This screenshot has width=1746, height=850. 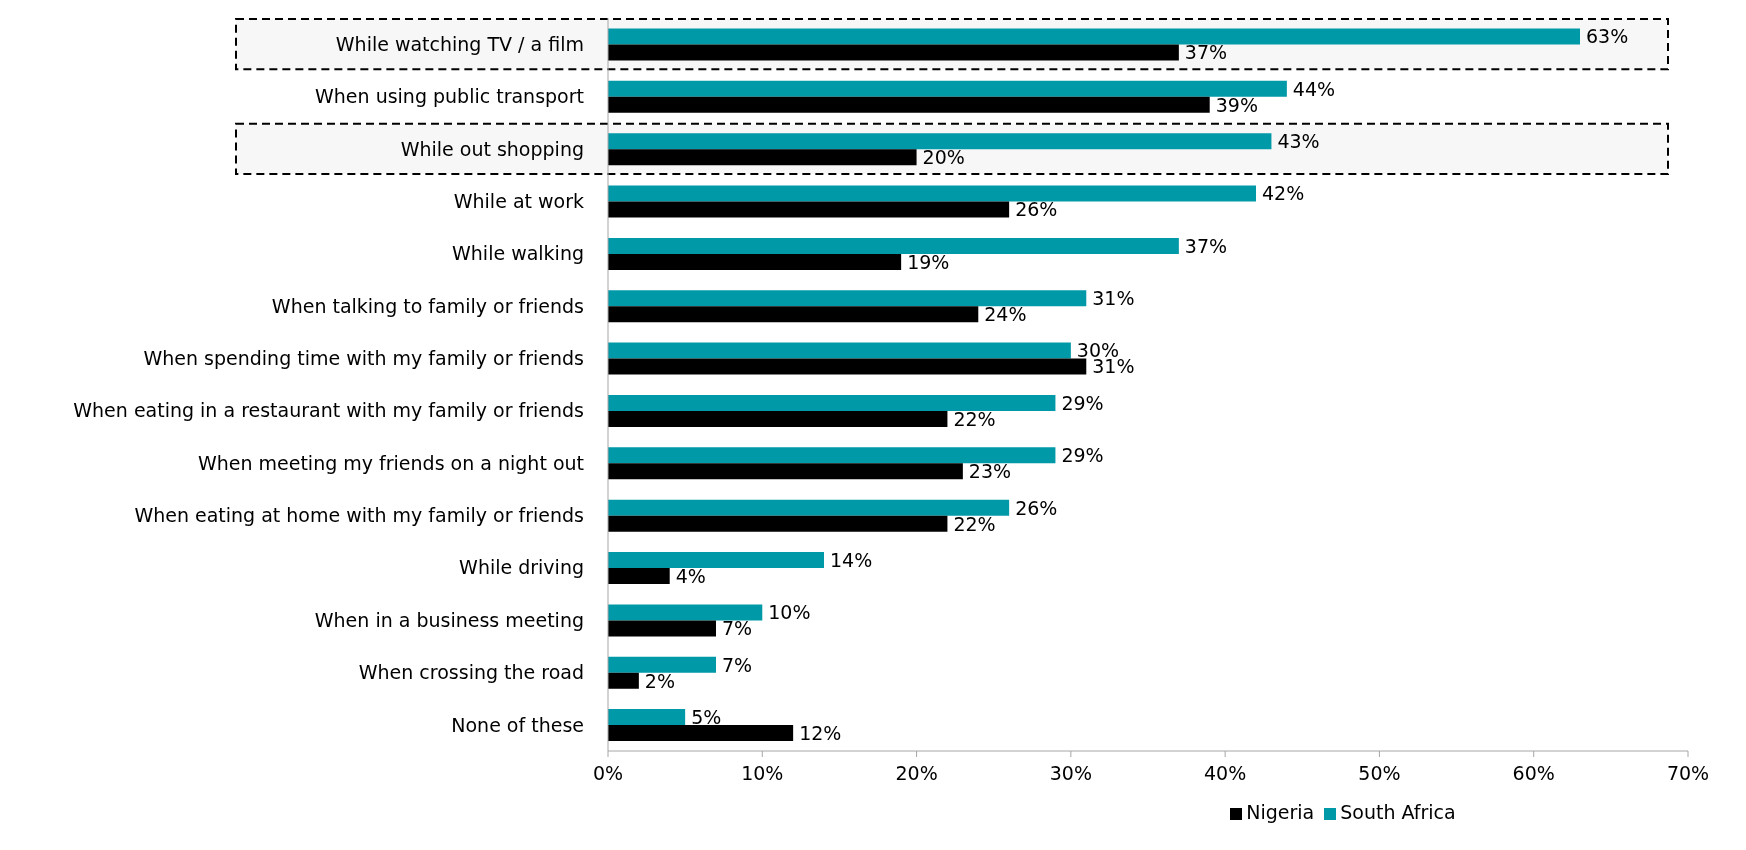 I want to click on x-tick-label: 50%, so click(x=1379, y=773).